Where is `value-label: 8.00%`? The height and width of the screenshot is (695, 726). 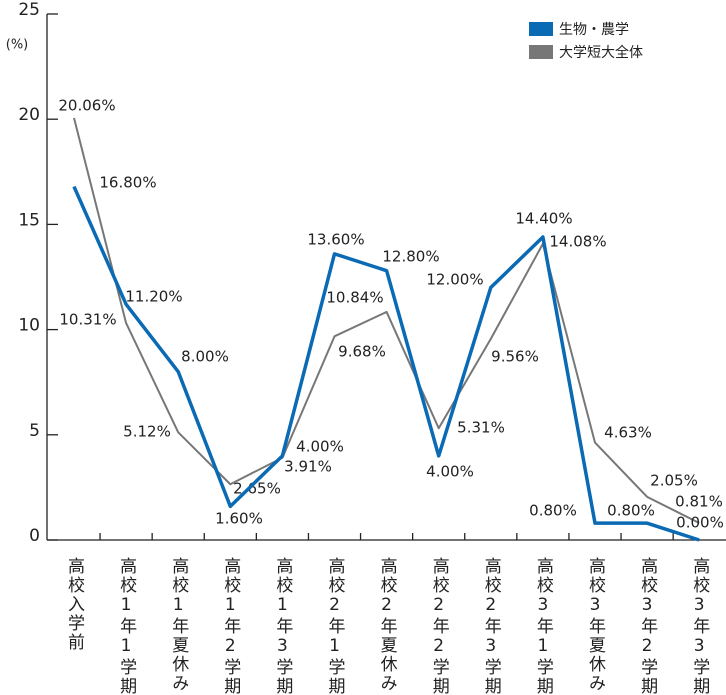
value-label: 8.00% is located at coordinates (205, 357).